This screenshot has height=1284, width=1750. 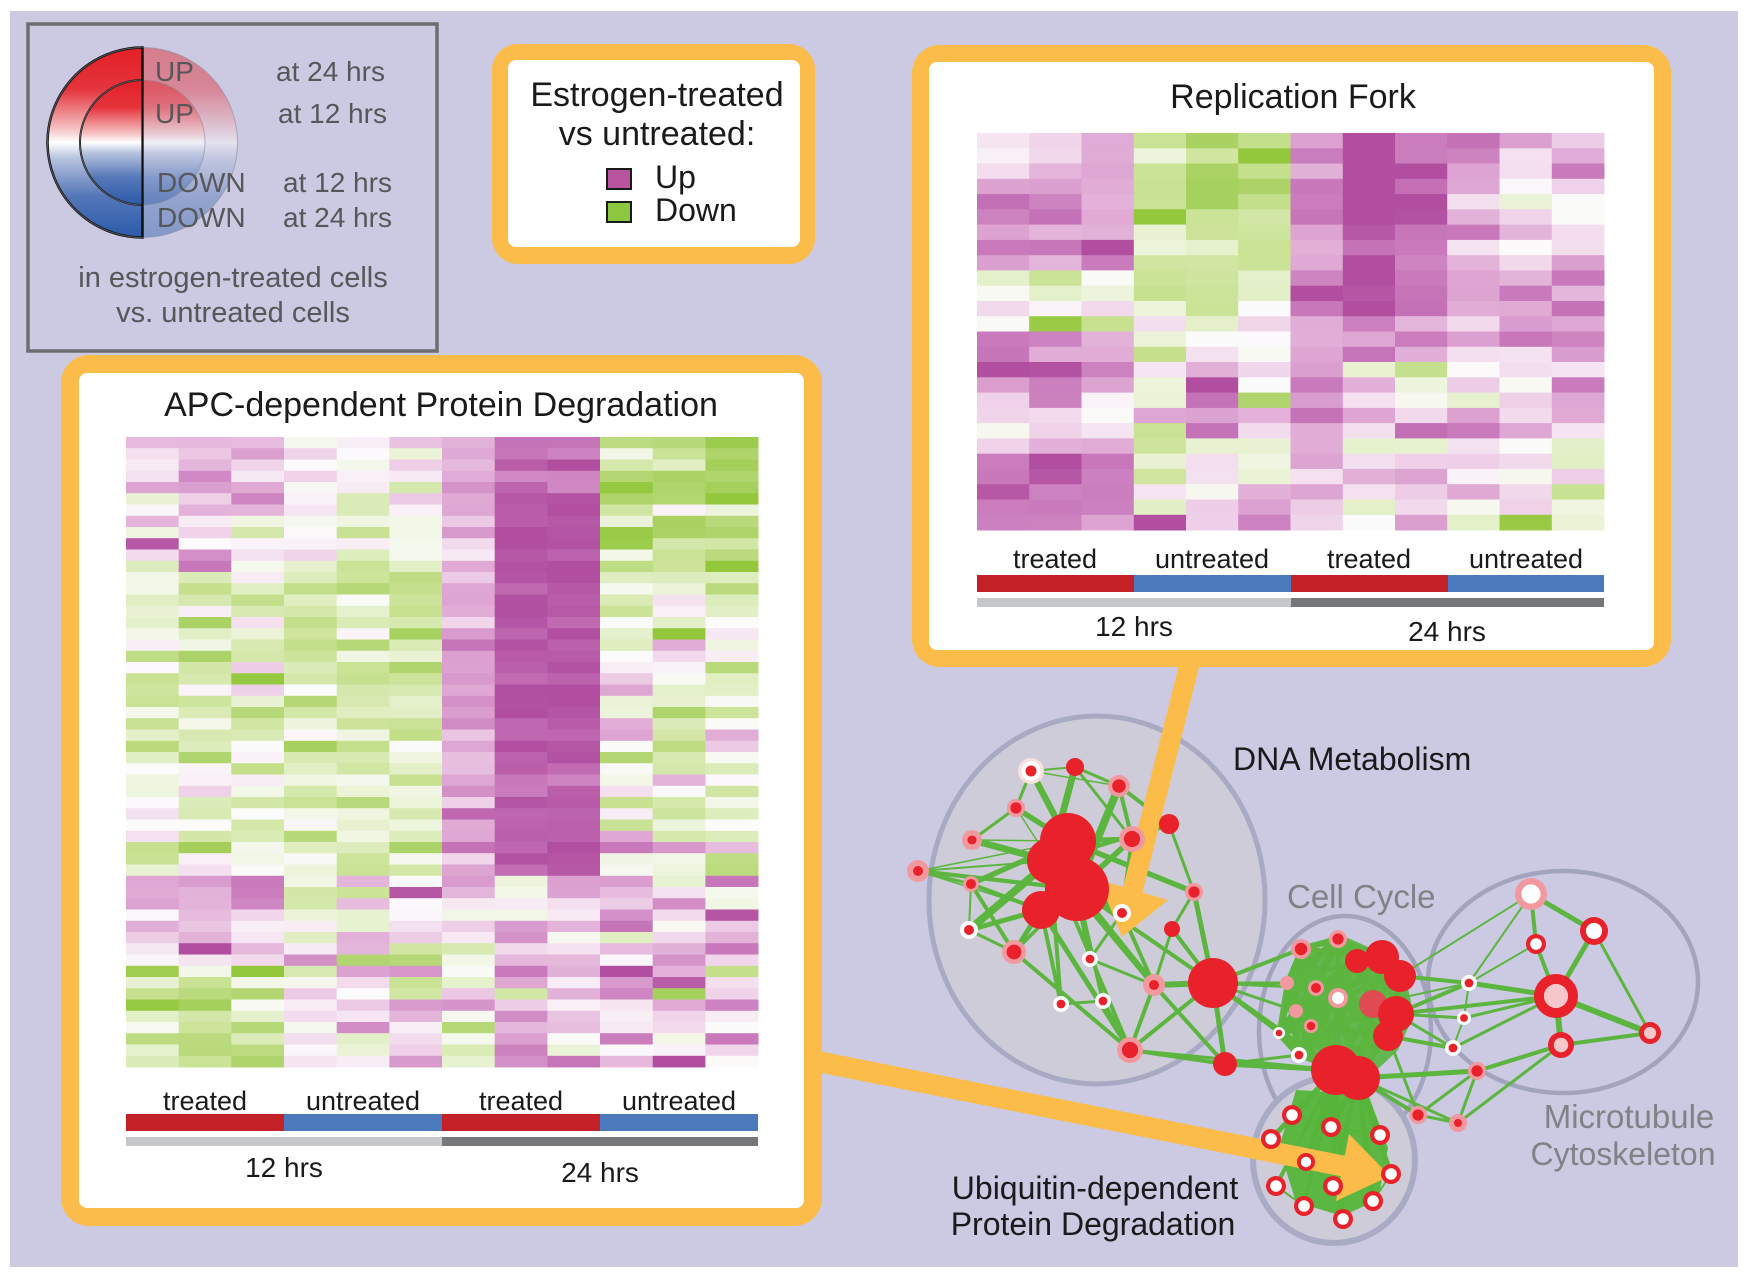 What do you see at coordinates (1095, 1188) in the screenshot?
I see `svg-text: Ubiquitin-dependent` at bounding box center [1095, 1188].